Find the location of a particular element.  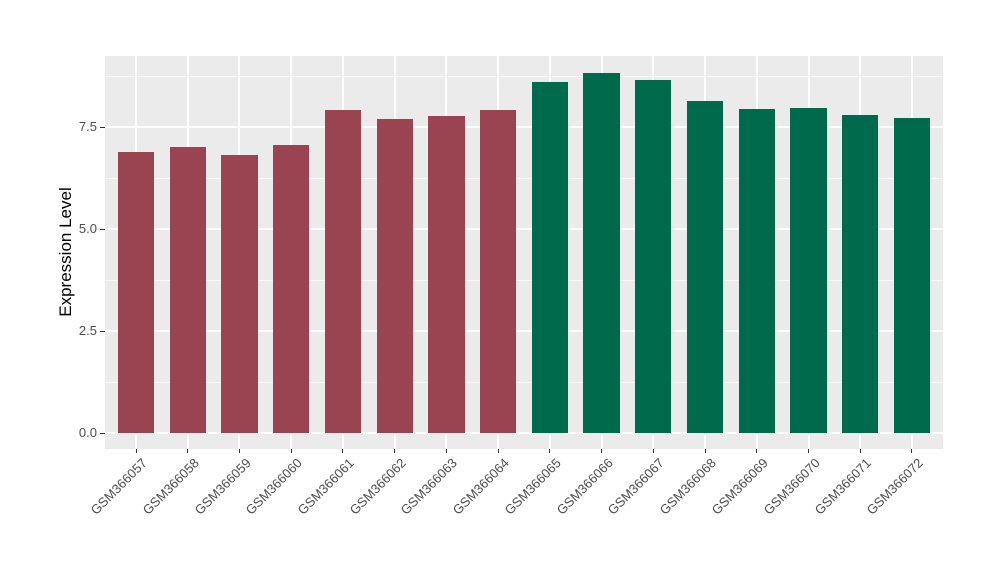

y-tick-label: 0.0 is located at coordinates (87, 432).